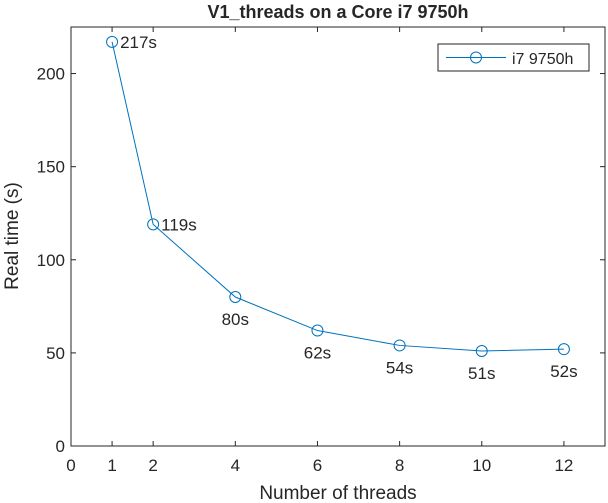 The width and height of the screenshot is (608, 503). Describe the element at coordinates (235, 319) in the screenshot. I see `data-label: 80s` at that location.